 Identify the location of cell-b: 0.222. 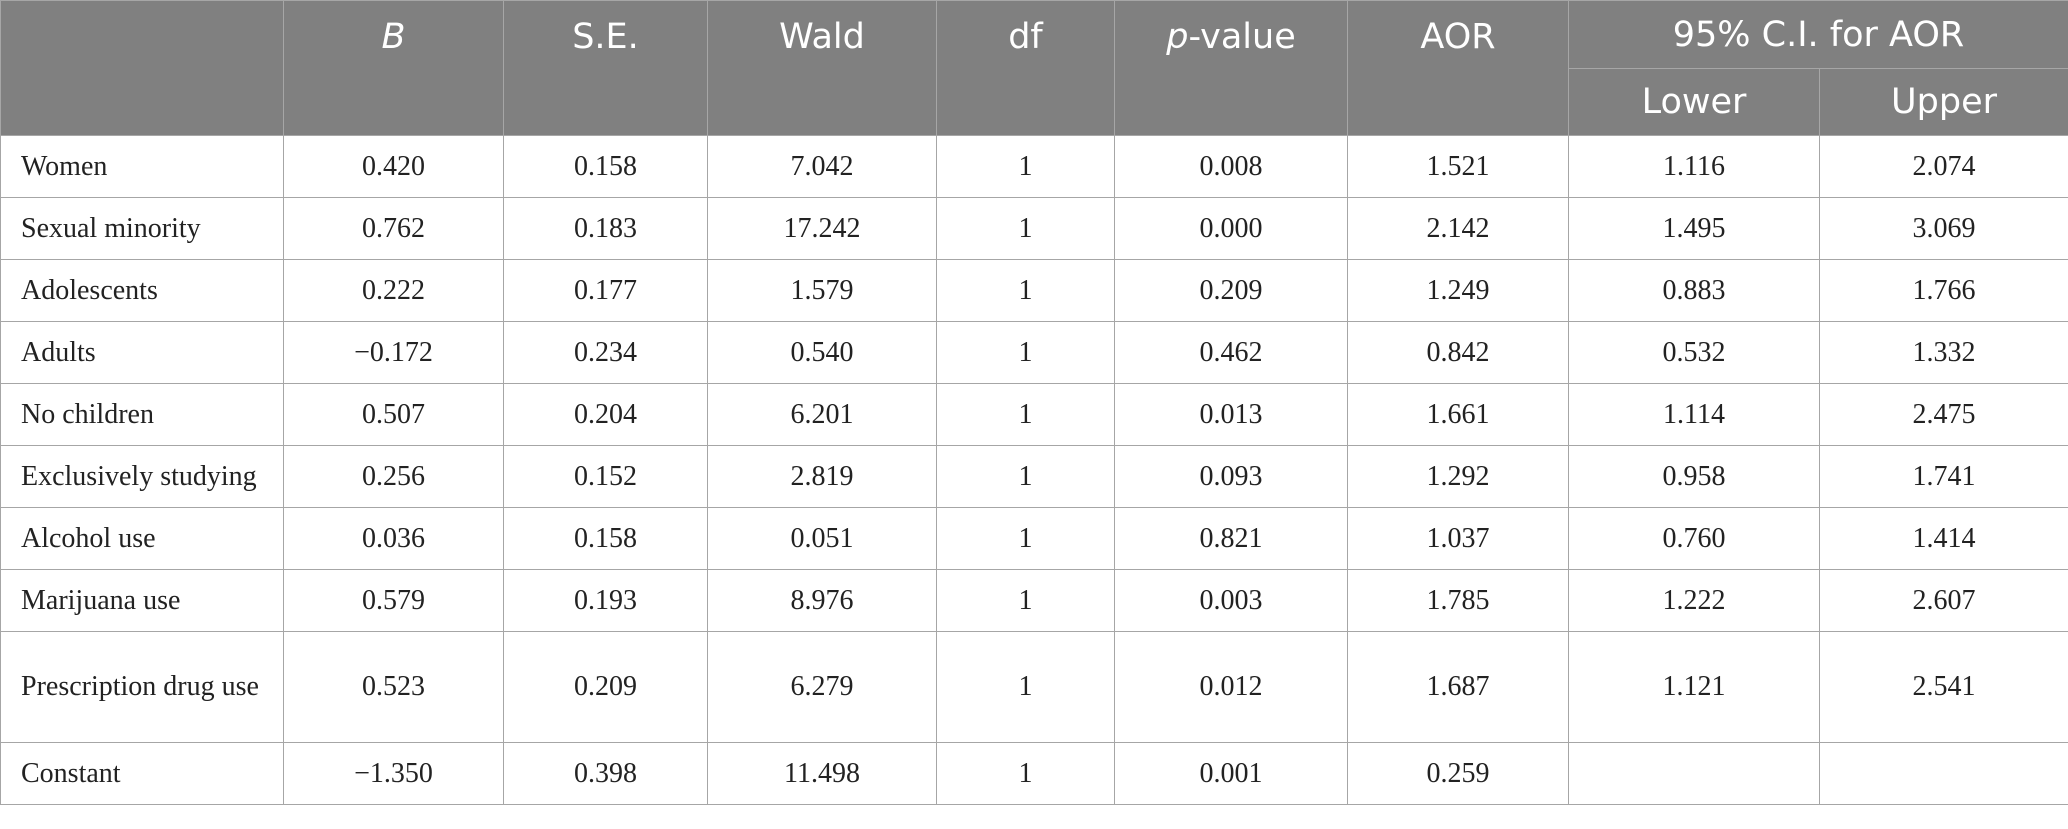
(393, 290).